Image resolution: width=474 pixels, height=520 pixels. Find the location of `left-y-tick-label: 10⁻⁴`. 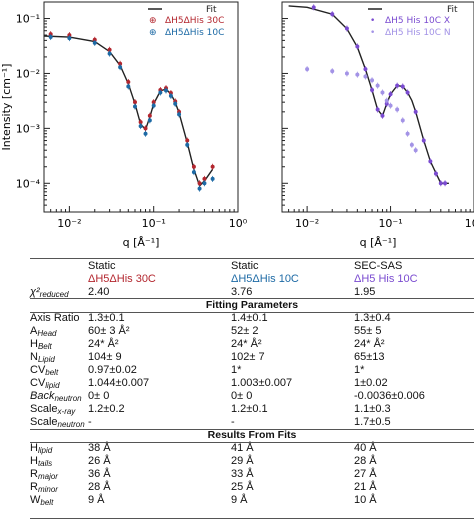

left-y-tick-label: 10⁻⁴ is located at coordinates (28, 183).